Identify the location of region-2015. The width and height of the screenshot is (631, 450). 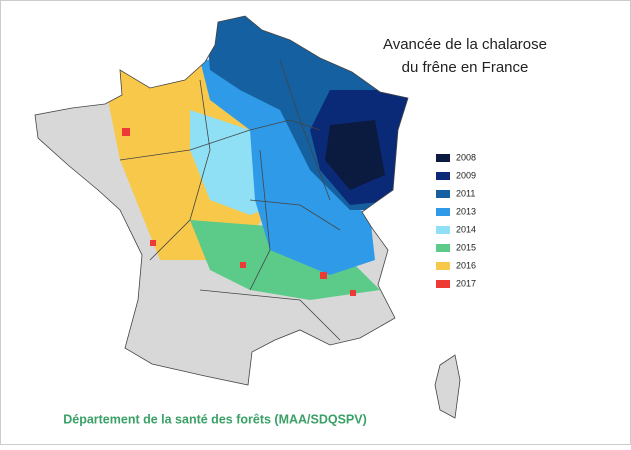
(285, 260).